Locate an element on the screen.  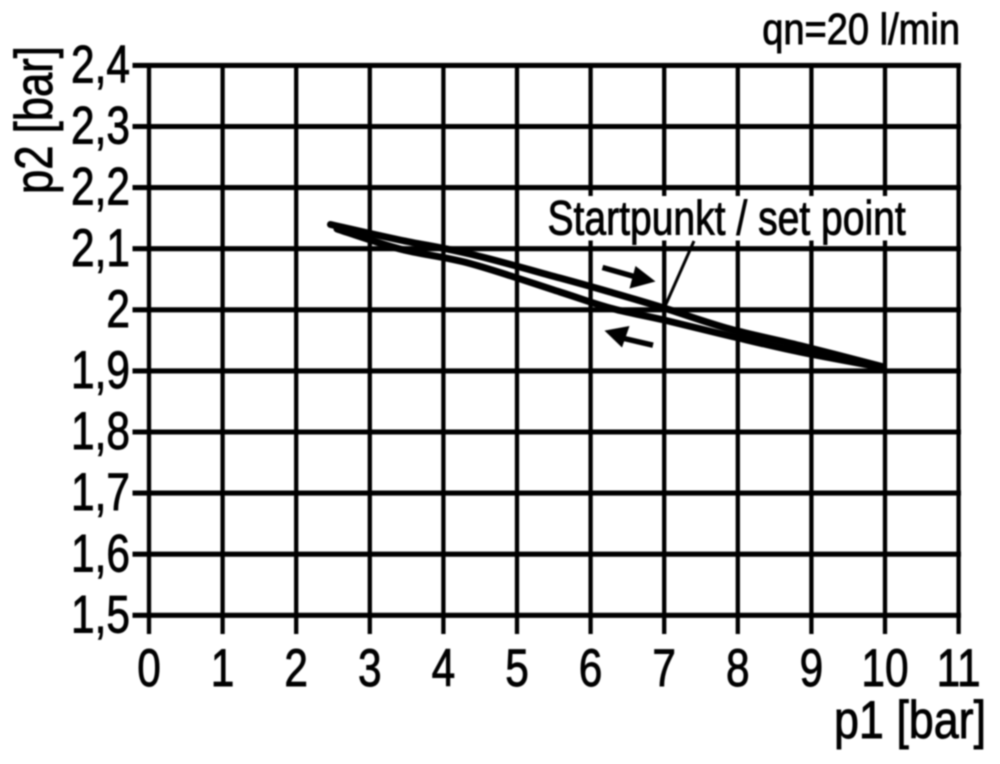
svg-text: 3 is located at coordinates (370, 669).